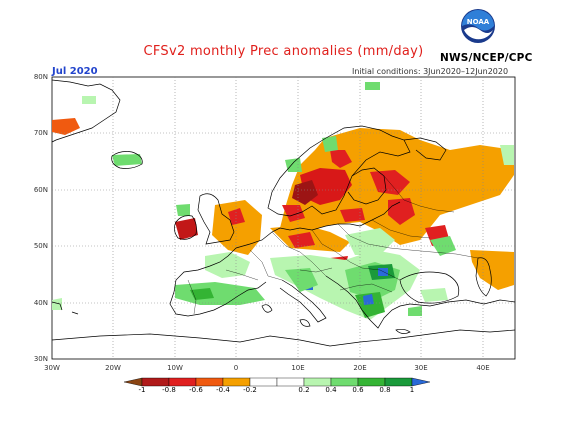  I want to click on agency-label: NWS/NCEP/CPC, so click(486, 58).